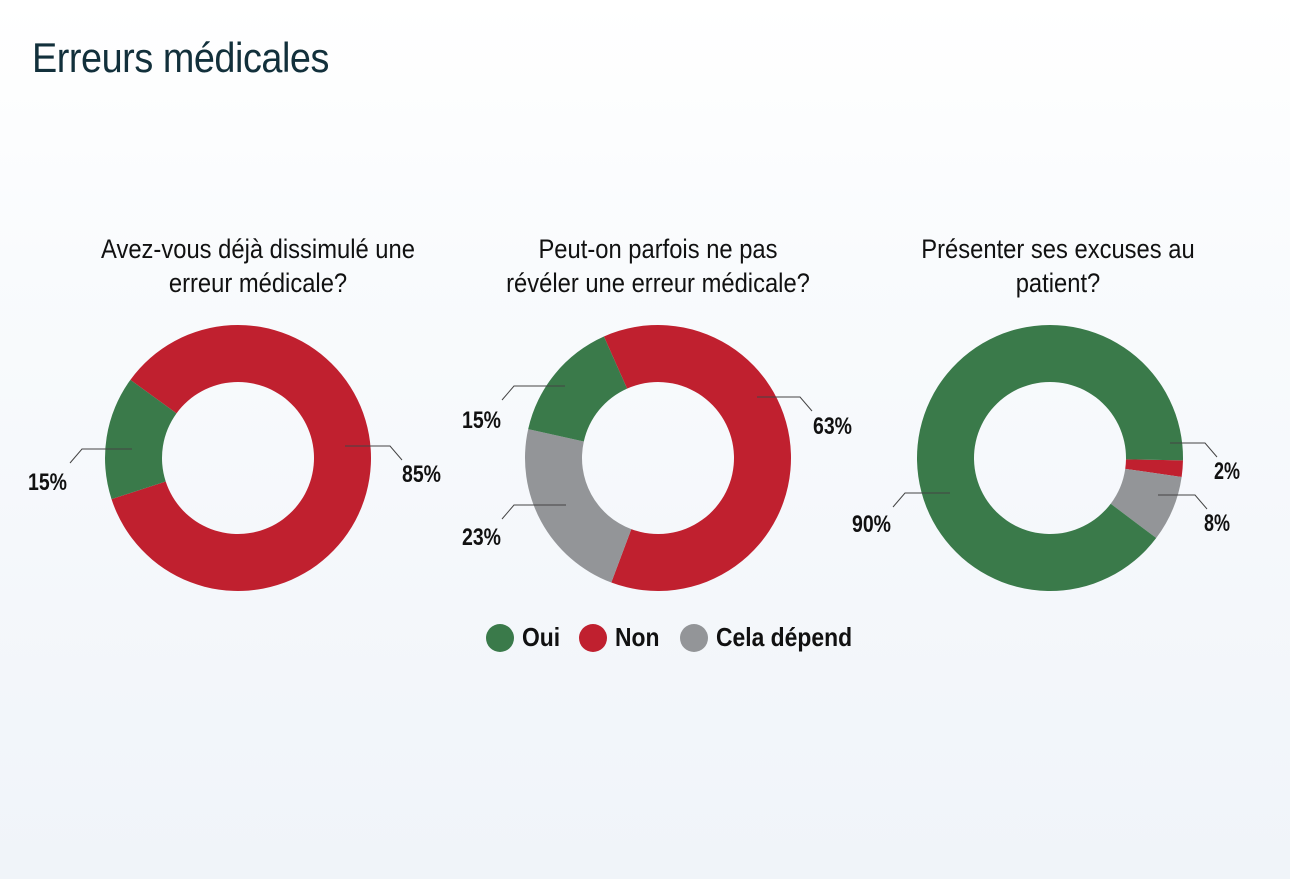  What do you see at coordinates (421, 474) in the screenshot?
I see `data-label: 85%` at bounding box center [421, 474].